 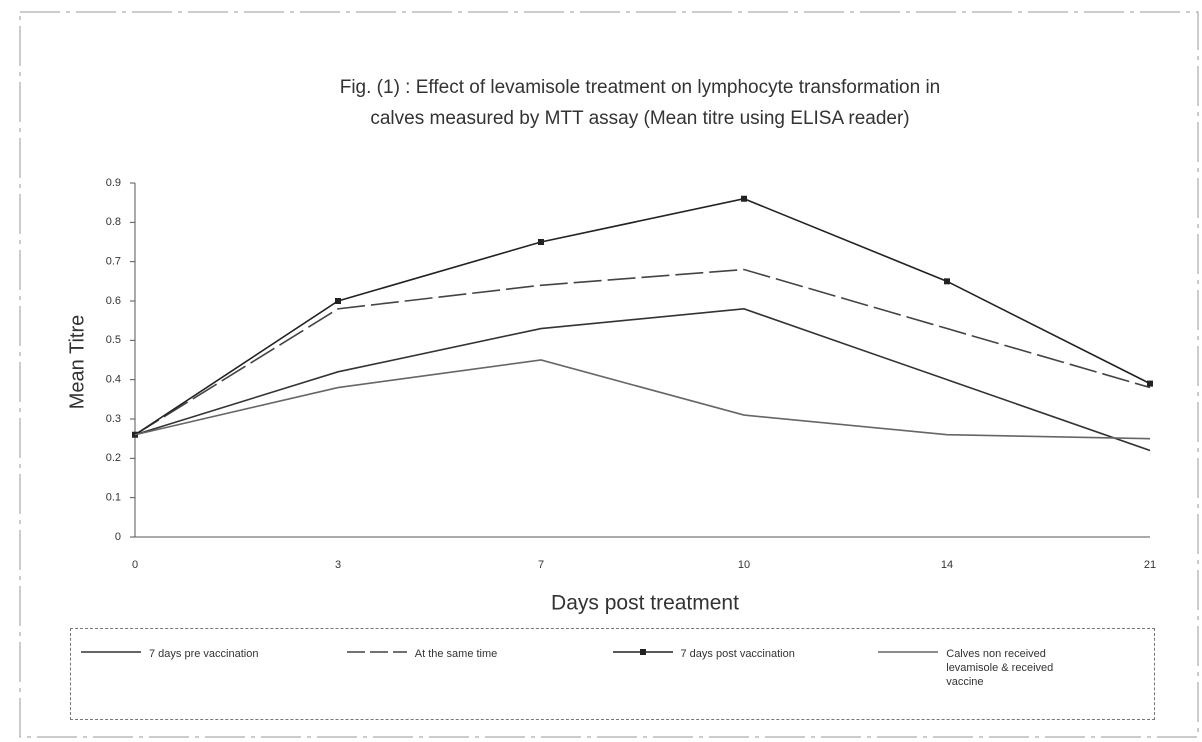 I want to click on y-axis-label: Mean Titre, so click(x=77, y=362).